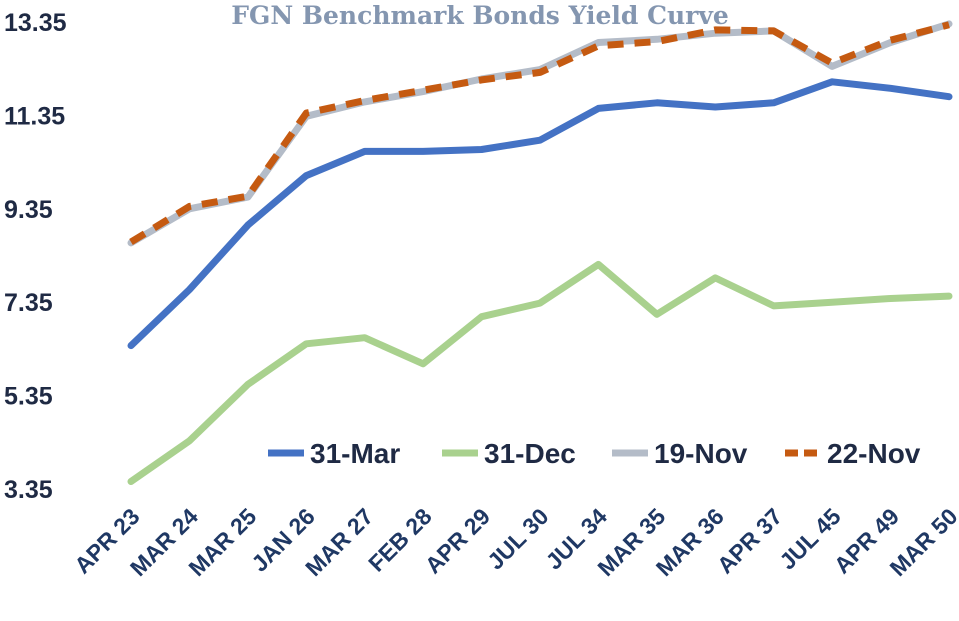  Describe the element at coordinates (874, 453) in the screenshot. I see `legend-label: 22-Nov` at that location.